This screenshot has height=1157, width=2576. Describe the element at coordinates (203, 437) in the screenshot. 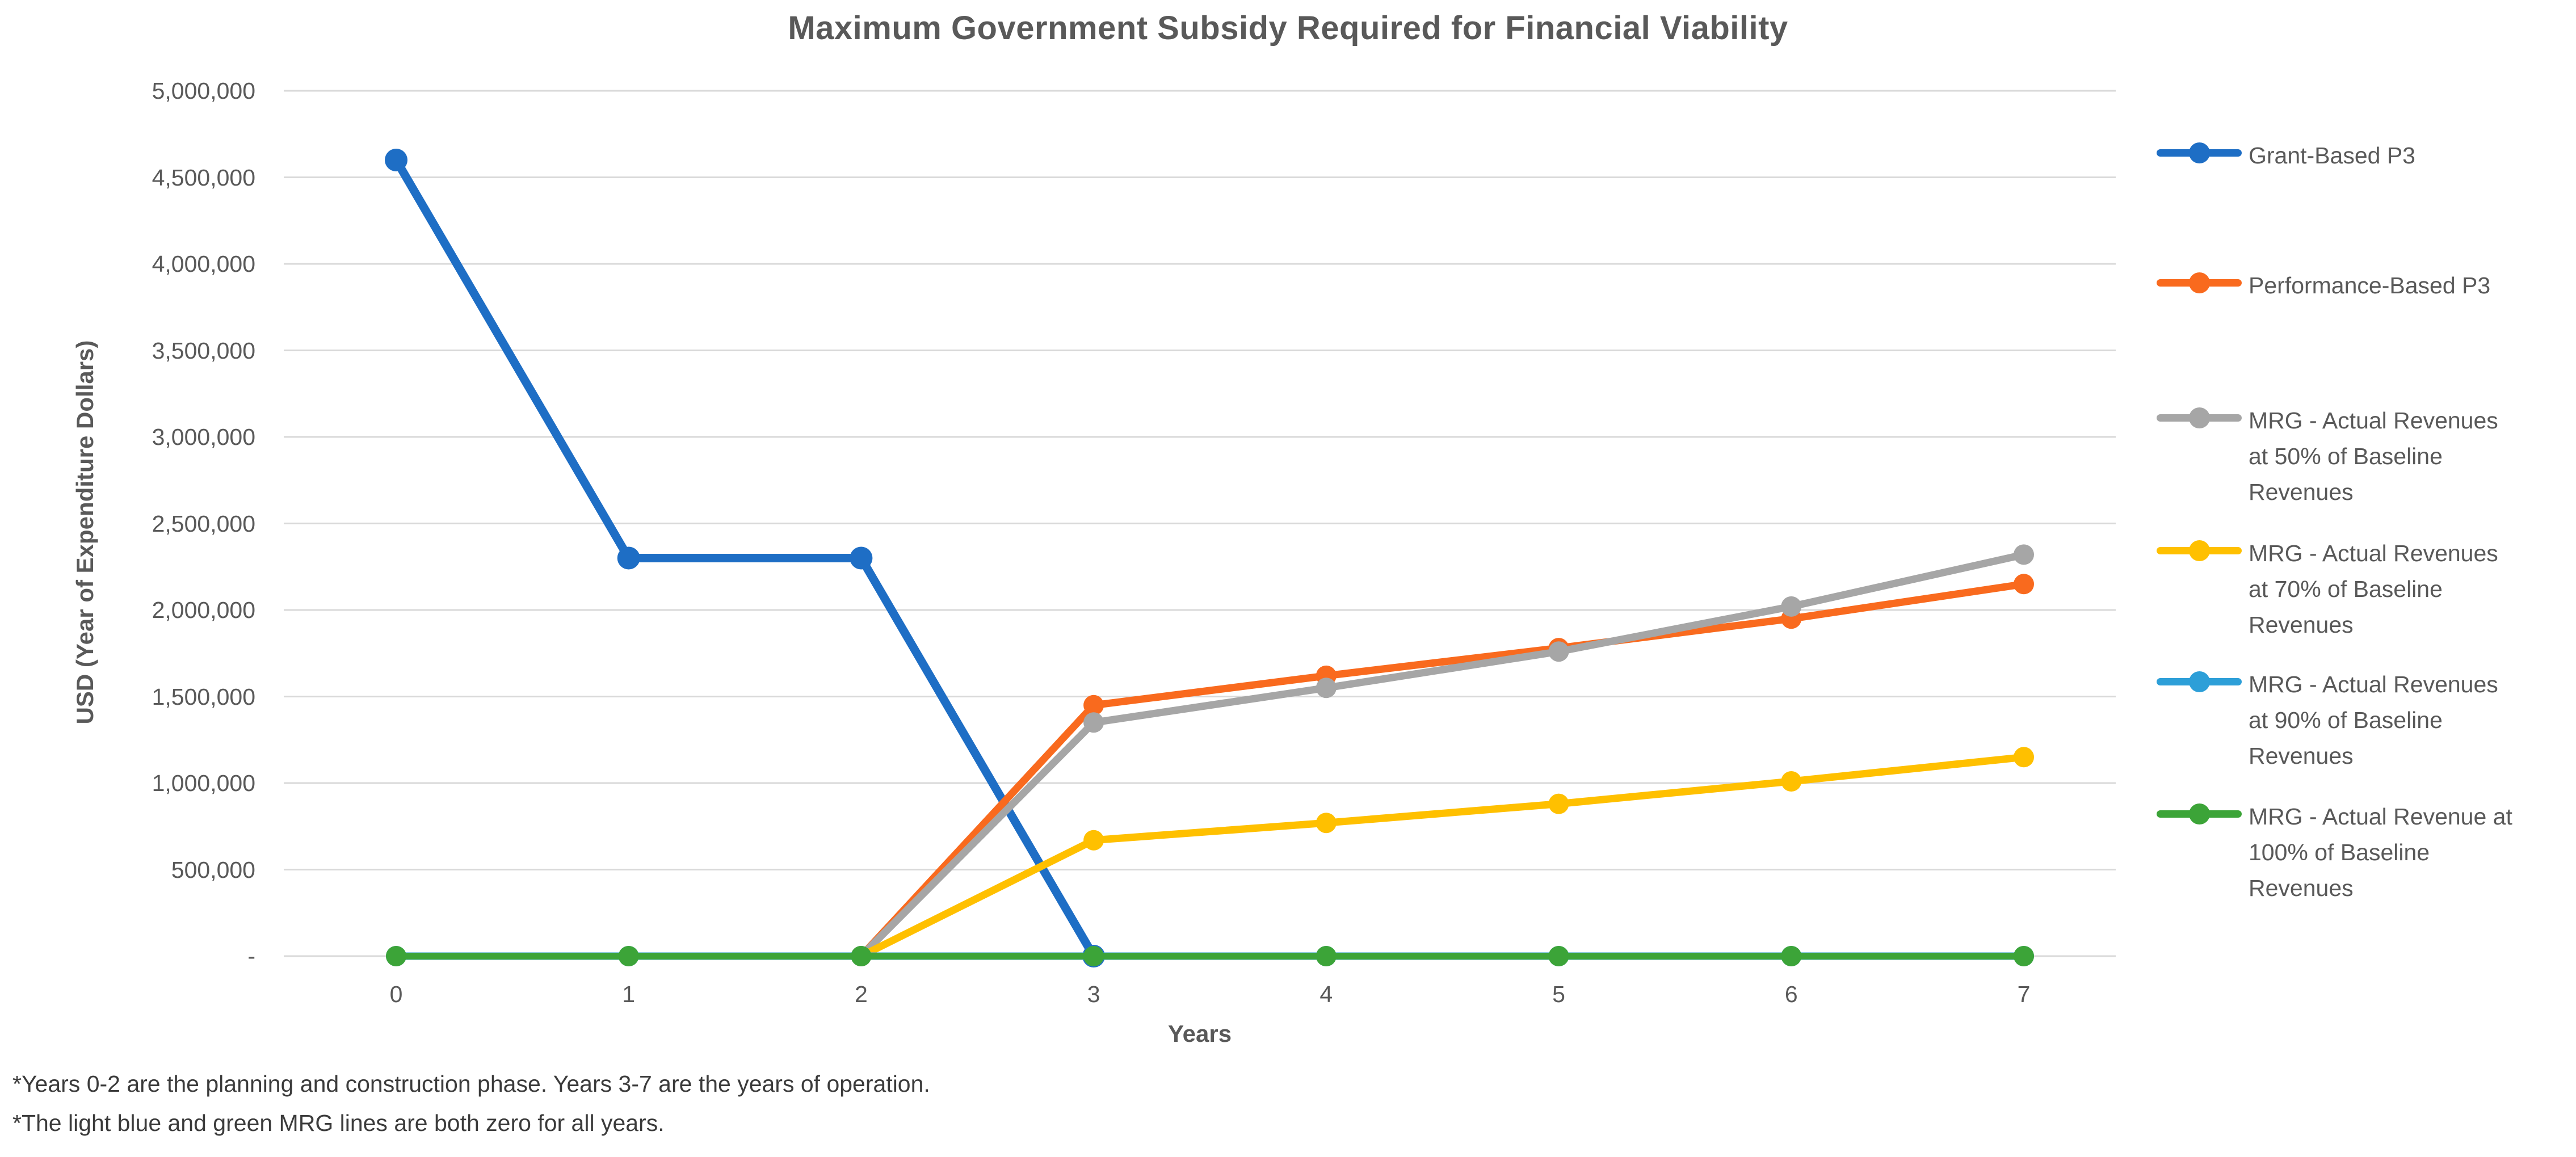

I see `y-tick-label: 3,000,000` at that location.